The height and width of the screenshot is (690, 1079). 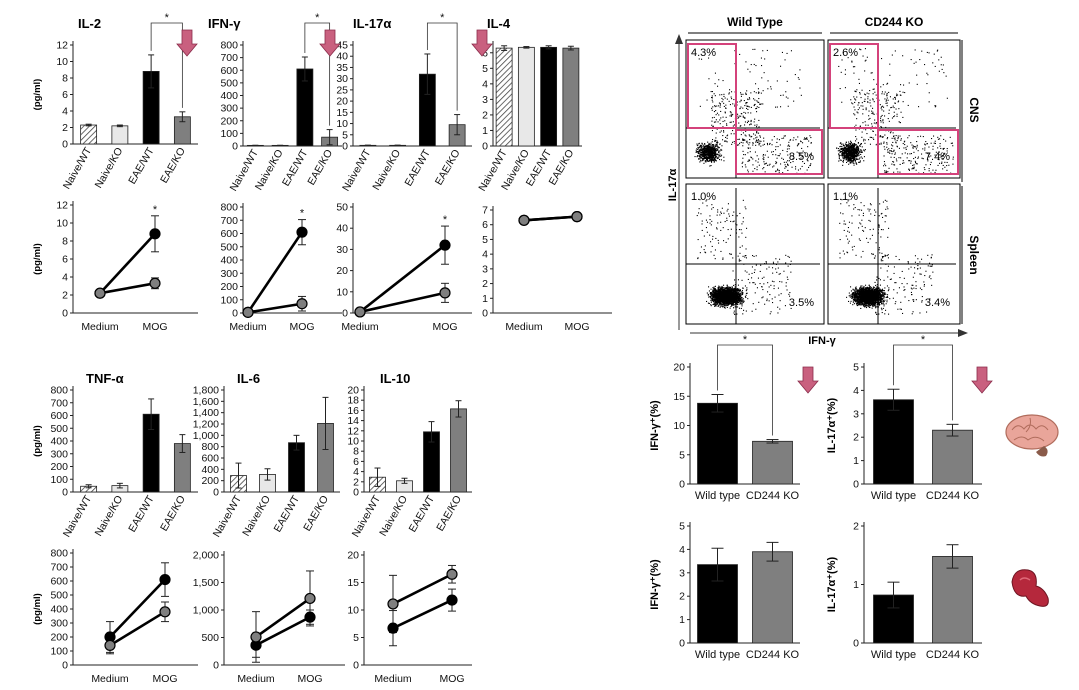 What do you see at coordinates (801, 157) in the screenshot?
I see `ifng-percent: 8.5%` at bounding box center [801, 157].